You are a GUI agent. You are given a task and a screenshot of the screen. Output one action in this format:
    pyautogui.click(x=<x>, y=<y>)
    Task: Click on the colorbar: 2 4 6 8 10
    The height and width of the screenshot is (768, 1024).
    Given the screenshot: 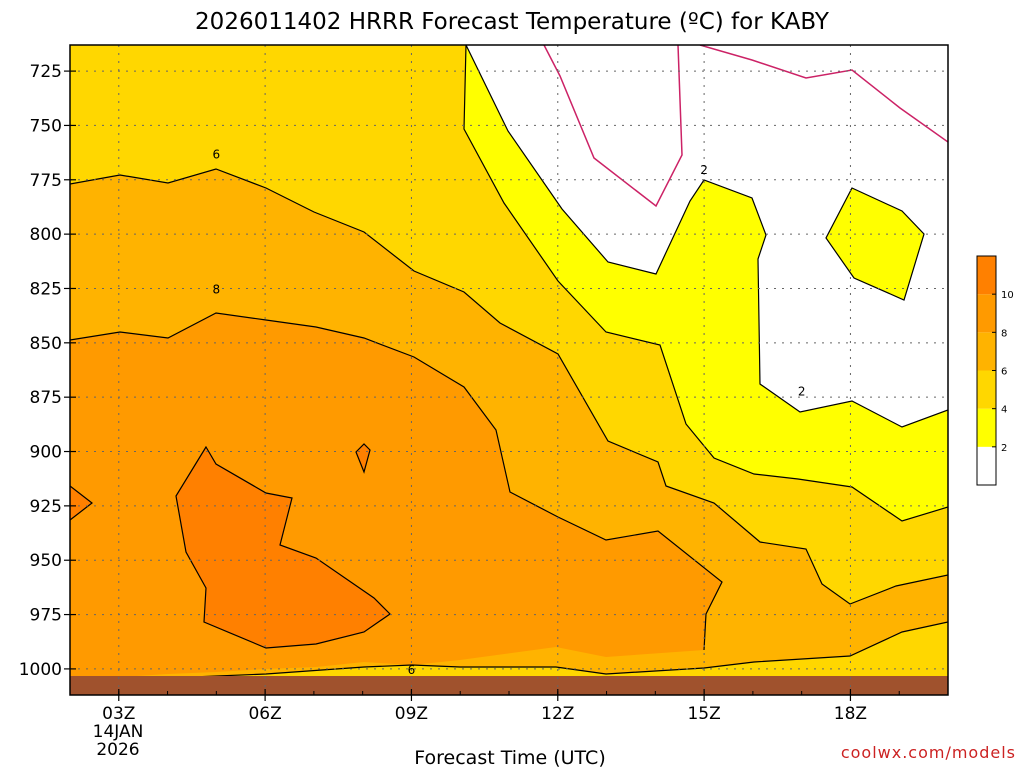 What is the action you would take?
    pyautogui.click(x=995, y=370)
    